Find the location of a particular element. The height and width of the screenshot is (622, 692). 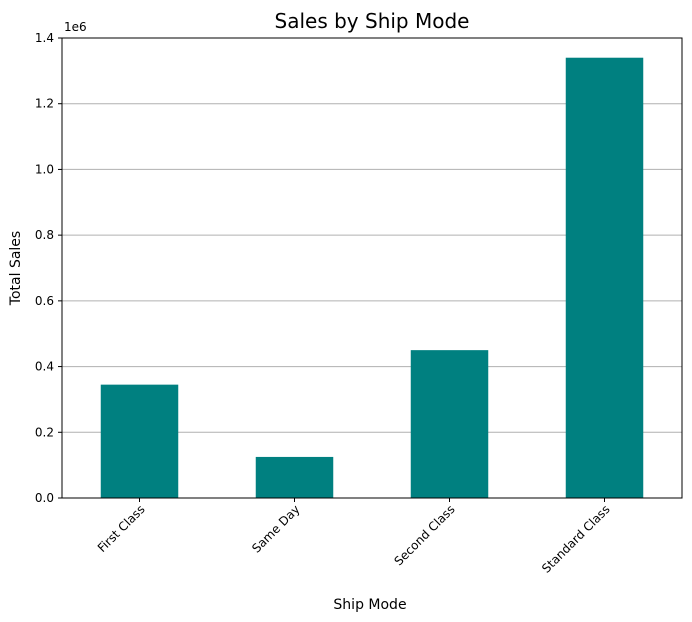

bar-first-class is located at coordinates (139, 441).